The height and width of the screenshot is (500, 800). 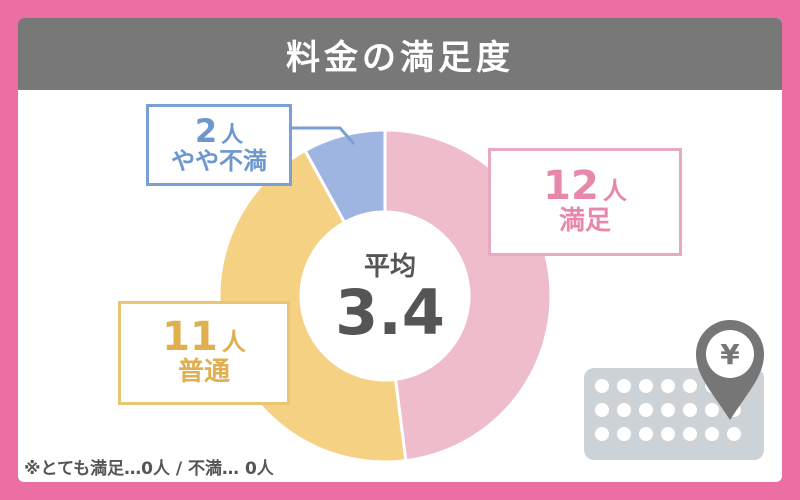 I want to click on label-manzoku: 12 人 満足, so click(x=585, y=202).